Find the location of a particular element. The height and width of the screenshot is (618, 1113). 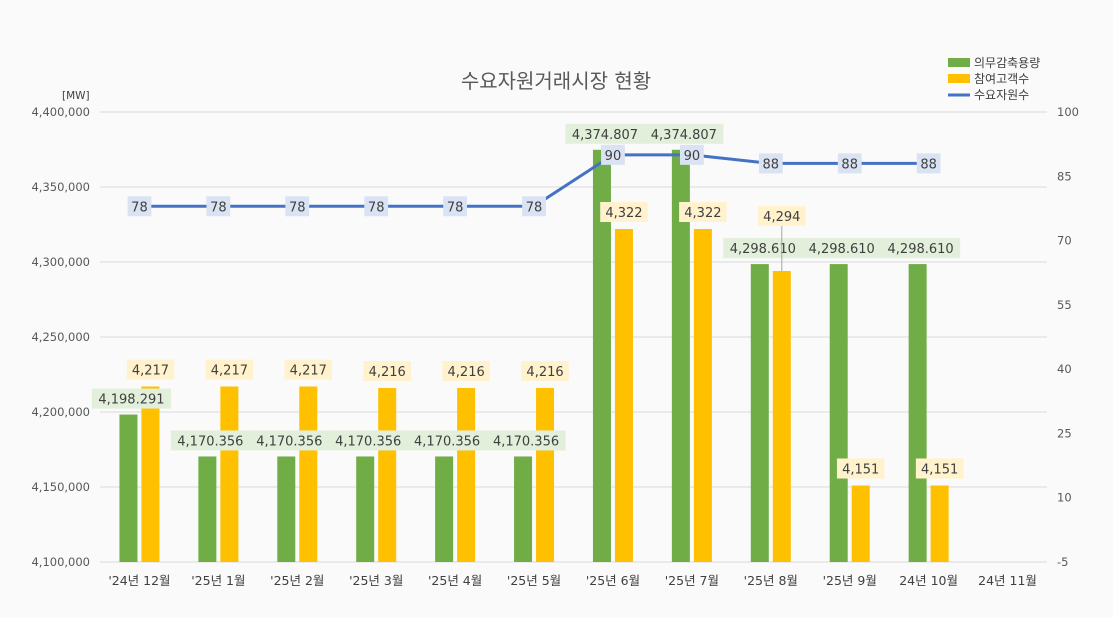

category-label: '25년 4월 is located at coordinates (455, 580).